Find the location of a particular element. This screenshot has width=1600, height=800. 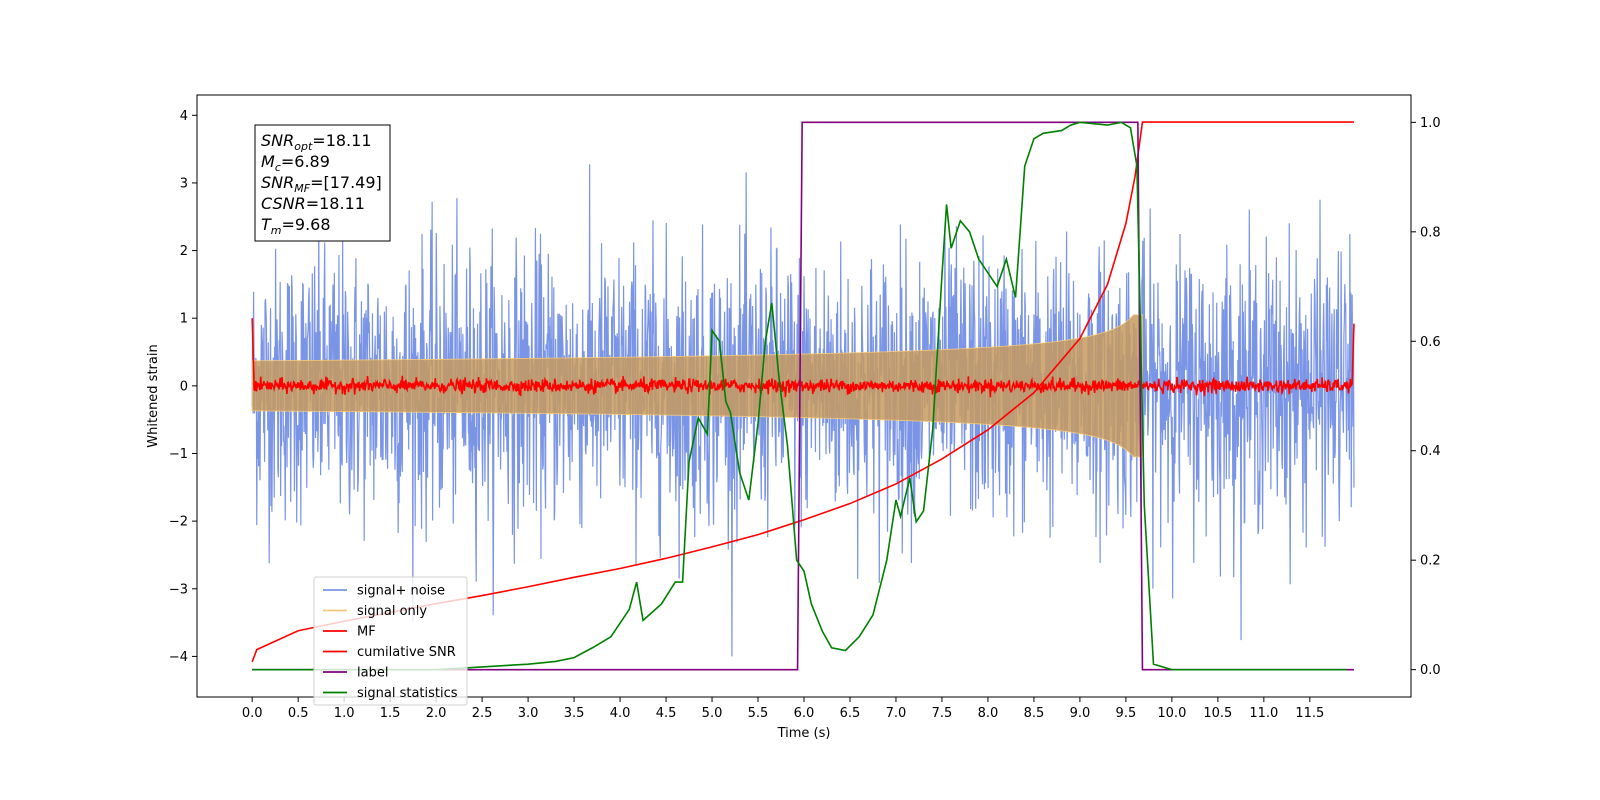

y-tick-label: −4 is located at coordinates (178, 657).